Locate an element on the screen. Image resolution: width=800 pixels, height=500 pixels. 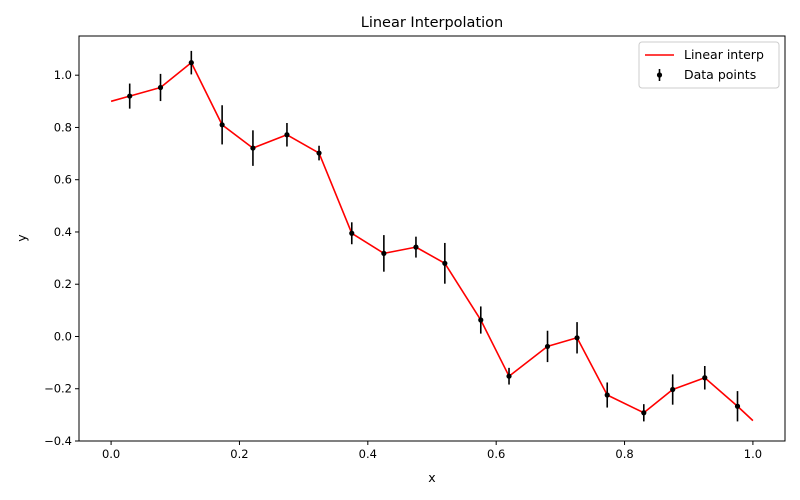
legend-box is located at coordinates (709, 65).